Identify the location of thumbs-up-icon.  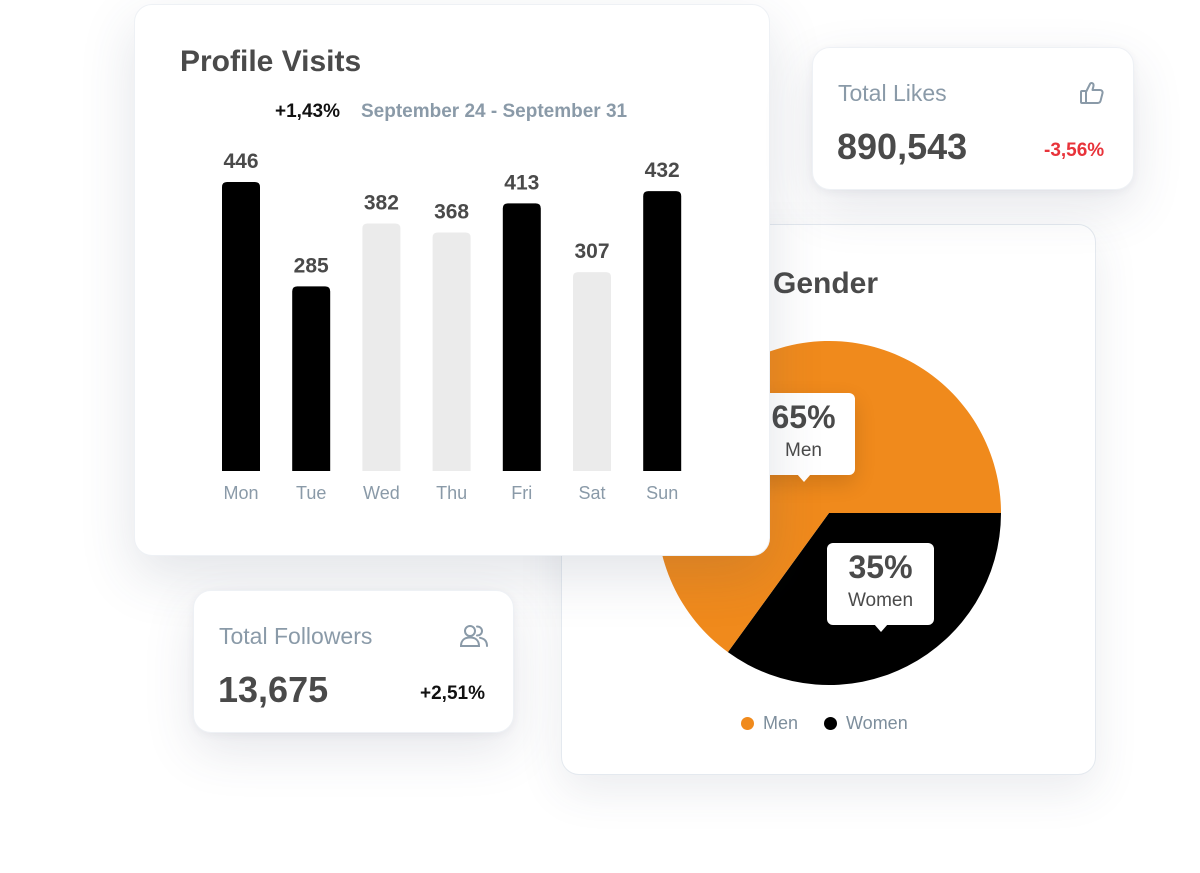
(1092, 92).